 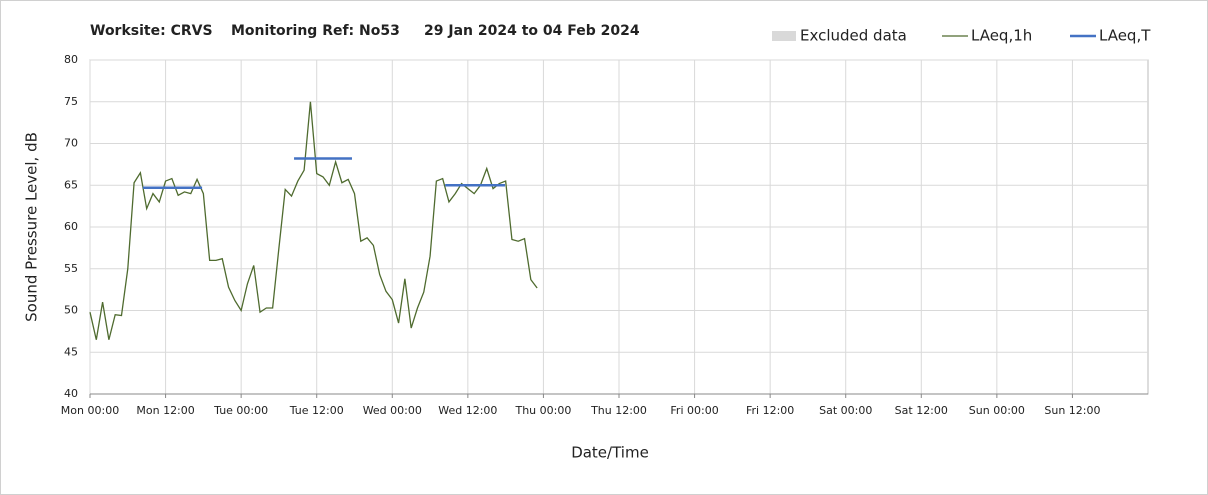 I want to click on legend-label: LAeq,T, so click(x=1125, y=36).